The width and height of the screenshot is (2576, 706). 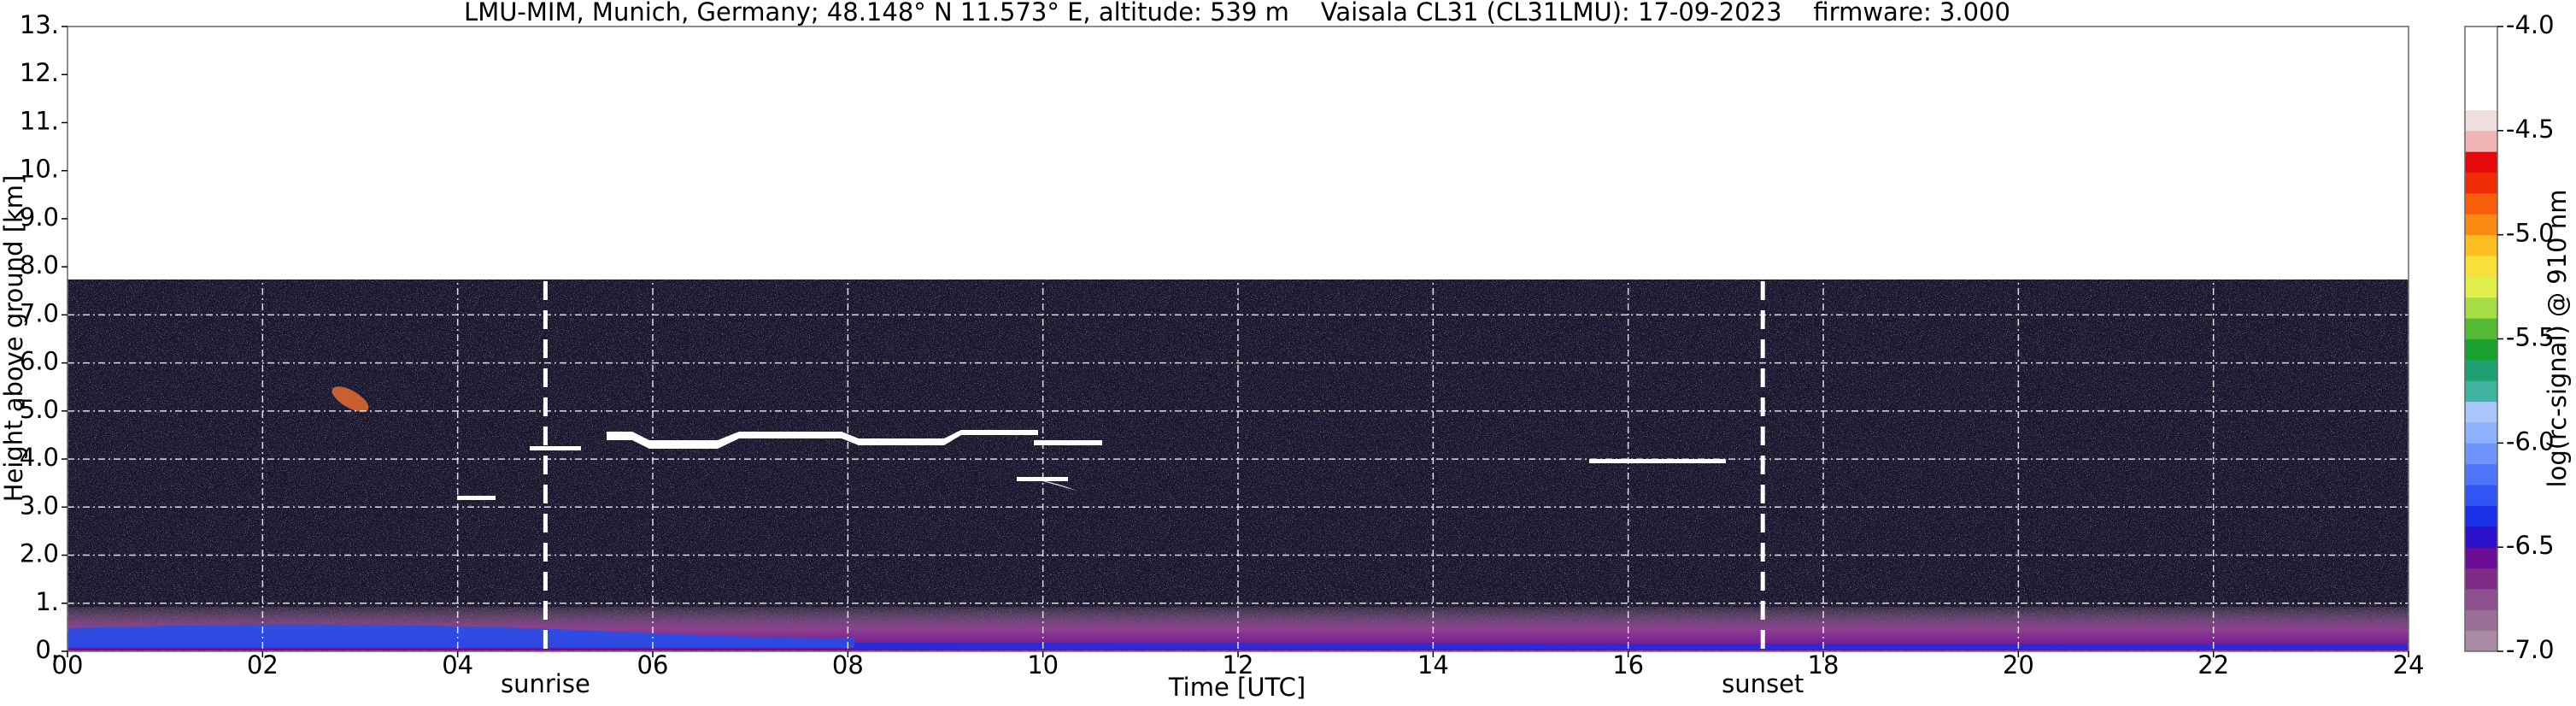 What do you see at coordinates (1763, 683) in the screenshot?
I see `event-label: sunset` at bounding box center [1763, 683].